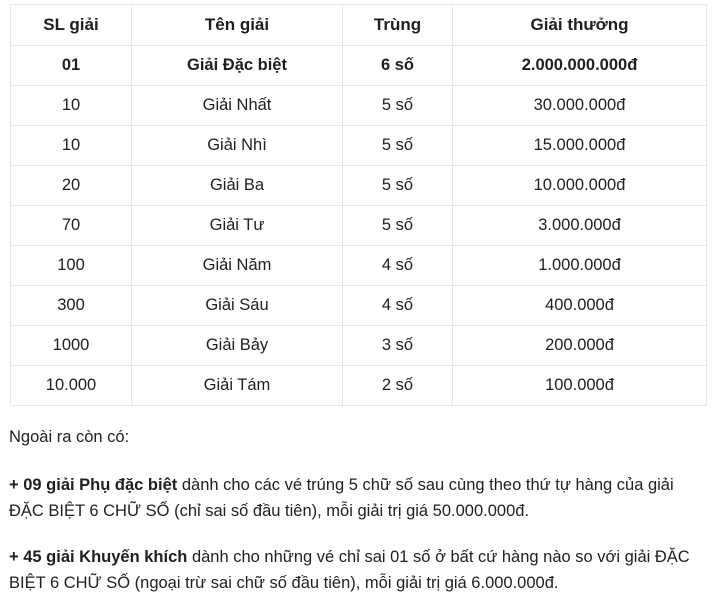 This screenshot has width=720, height=604. I want to click on cell-amount: 1.000.000đ, so click(579, 265).